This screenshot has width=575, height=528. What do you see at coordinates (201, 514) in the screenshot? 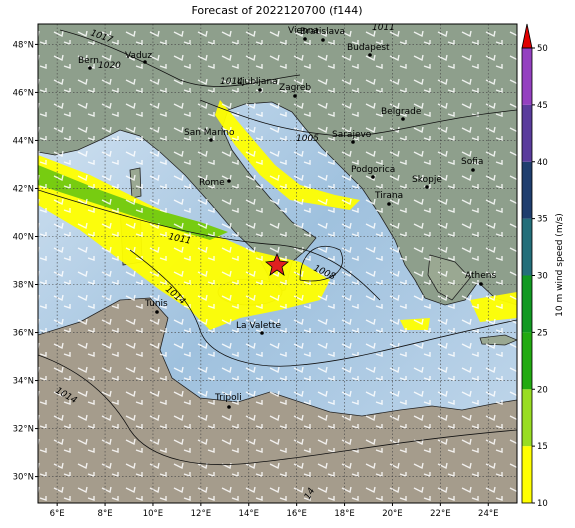
I see `x-tick-label: 12°E` at bounding box center [201, 514].